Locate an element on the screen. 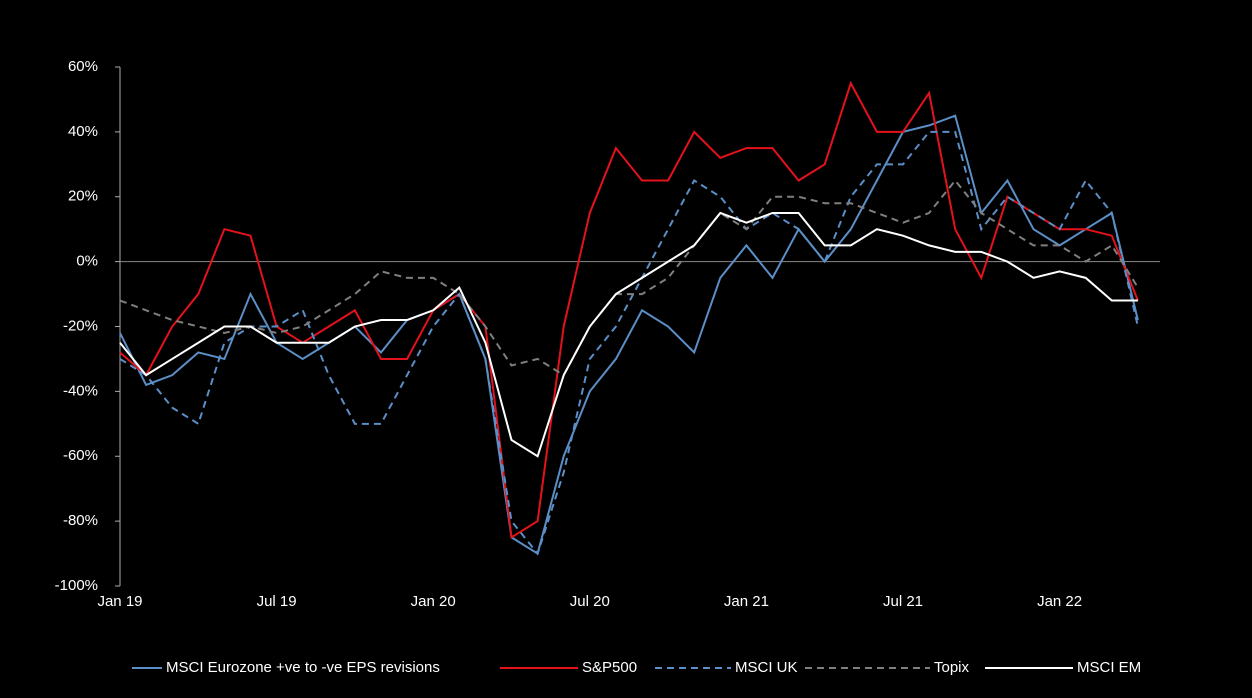 The width and height of the screenshot is (1252, 698). y-tick-label: -40% is located at coordinates (80, 390).